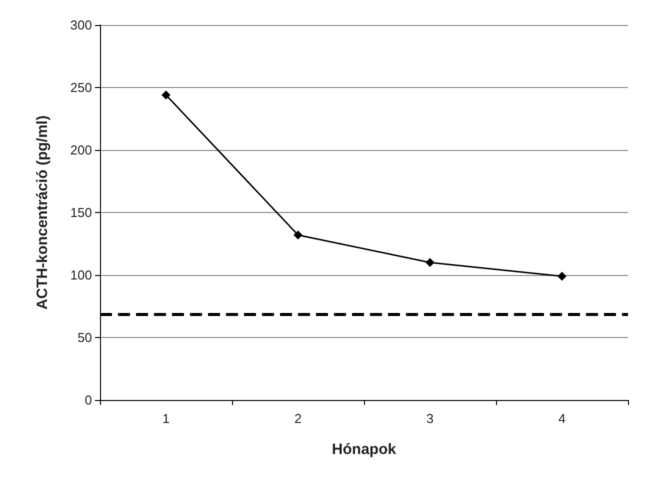 The height and width of the screenshot is (481, 647). Describe the element at coordinates (42, 212) in the screenshot. I see `y-axis-title: ACTH-koncentráció (pg/ml)` at that location.